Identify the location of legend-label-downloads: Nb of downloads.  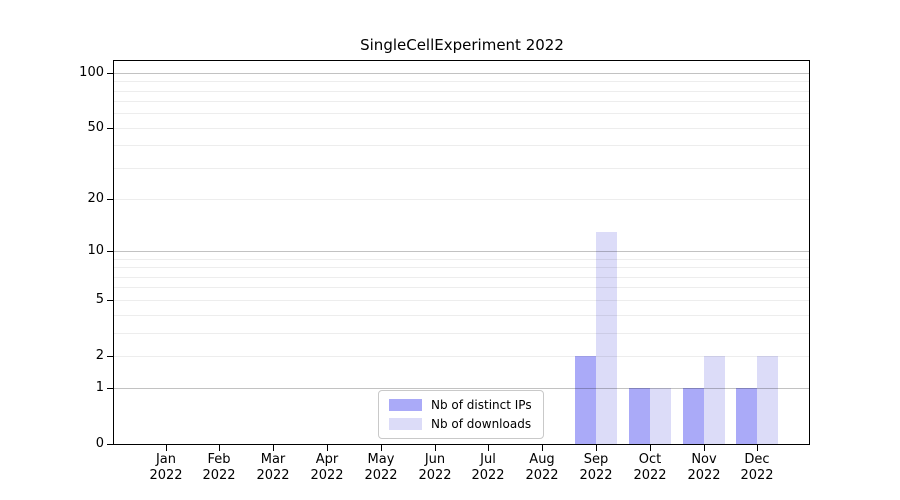
(481, 424).